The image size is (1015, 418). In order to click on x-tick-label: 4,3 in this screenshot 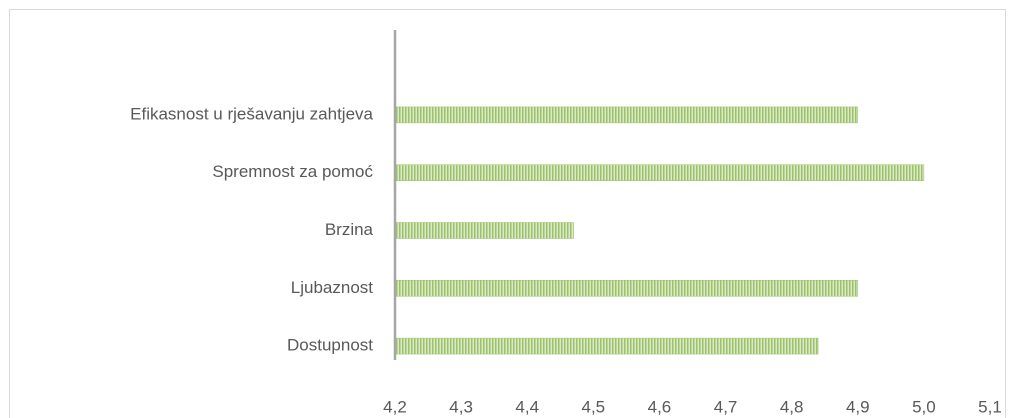, I will do `click(461, 406)`.